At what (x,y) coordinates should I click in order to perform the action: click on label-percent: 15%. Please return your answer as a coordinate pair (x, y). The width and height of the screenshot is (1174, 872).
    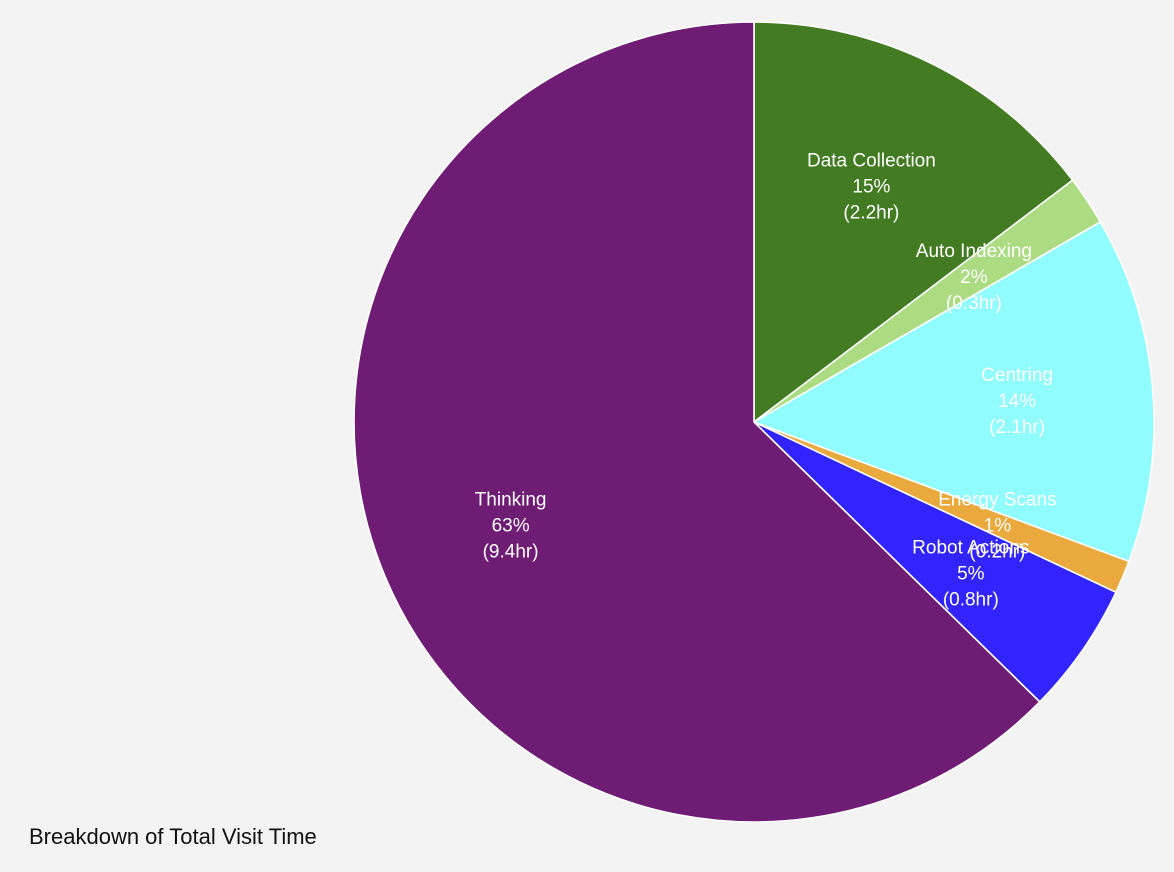
    Looking at the image, I should click on (871, 187).